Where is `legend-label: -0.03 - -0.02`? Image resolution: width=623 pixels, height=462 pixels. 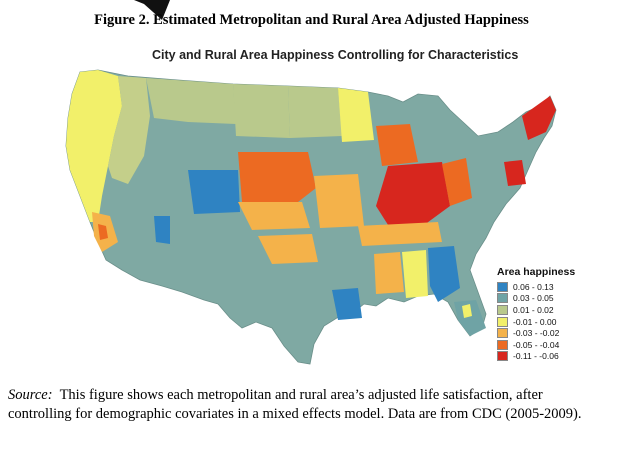 legend-label: -0.03 - -0.02 is located at coordinates (536, 333).